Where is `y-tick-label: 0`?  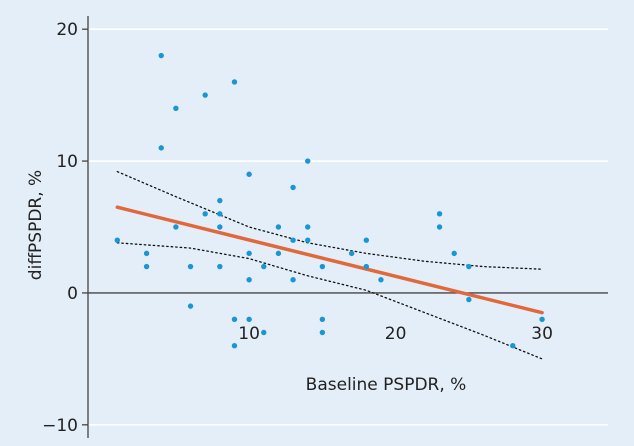
y-tick-label: 0 is located at coordinates (72, 294).